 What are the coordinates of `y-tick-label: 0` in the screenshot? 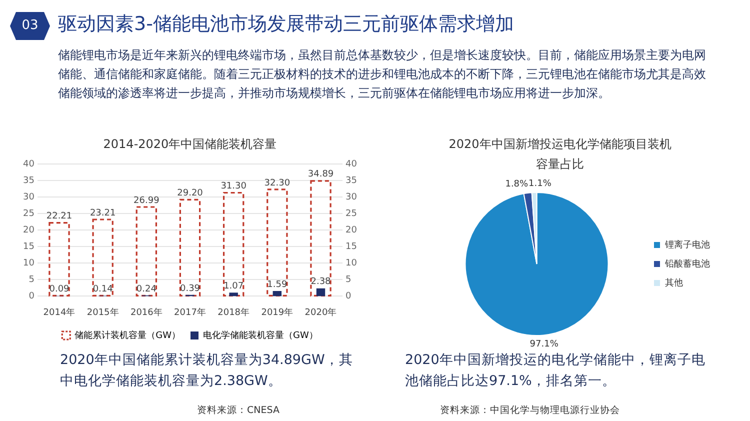 It's located at (31, 297).